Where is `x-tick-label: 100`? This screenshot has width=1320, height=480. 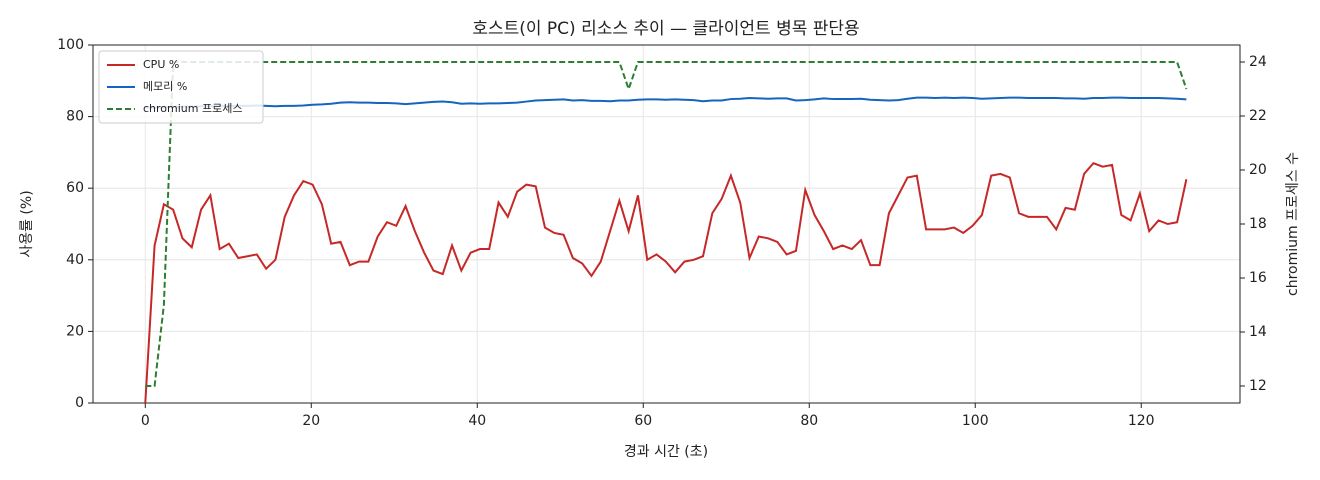
x-tick-label: 100 is located at coordinates (975, 421).